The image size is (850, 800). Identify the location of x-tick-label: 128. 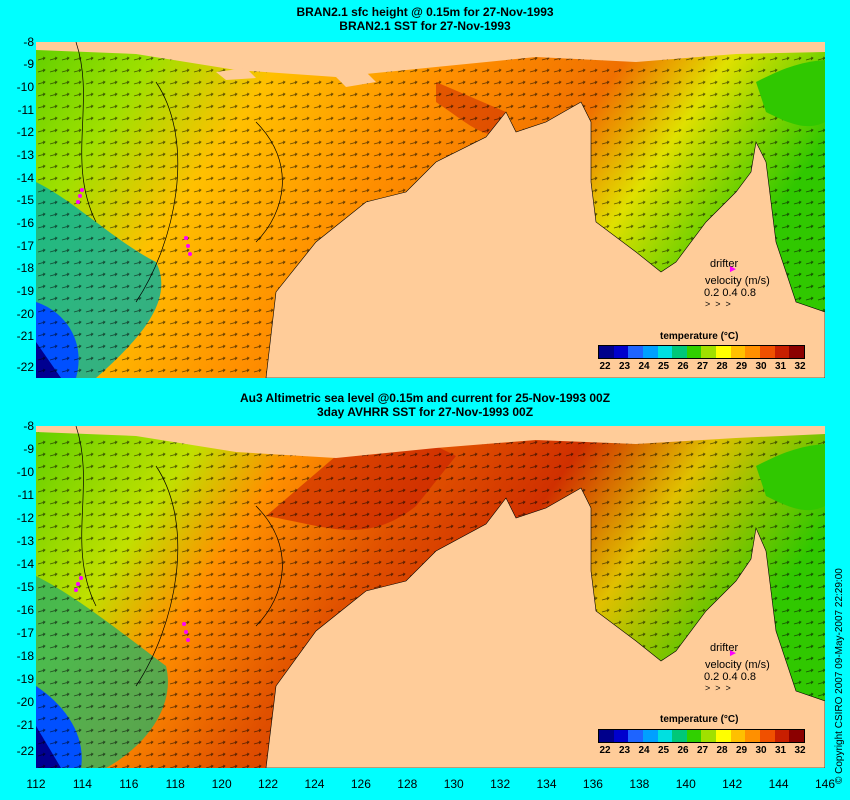
(407, 784).